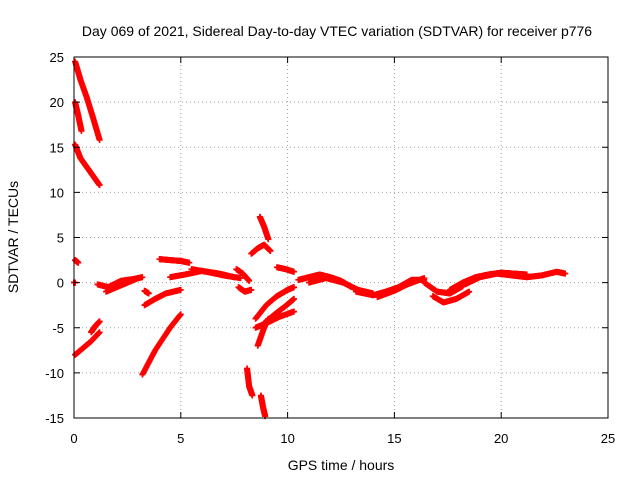 This screenshot has height=480, width=640. Describe the element at coordinates (501, 438) in the screenshot. I see `x-tick-label: 20` at that location.